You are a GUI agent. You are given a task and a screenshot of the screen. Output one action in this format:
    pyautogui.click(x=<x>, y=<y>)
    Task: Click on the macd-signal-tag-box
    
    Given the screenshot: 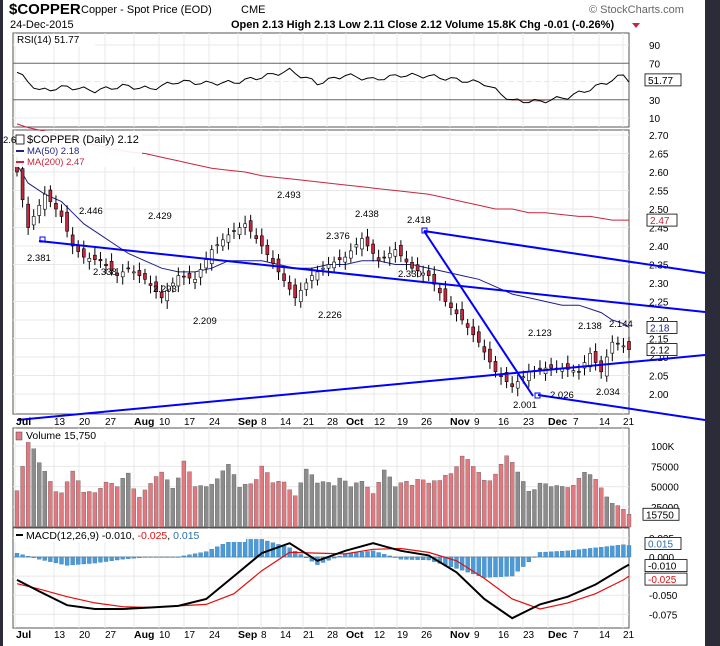 What is the action you would take?
    pyautogui.click(x=666, y=579)
    